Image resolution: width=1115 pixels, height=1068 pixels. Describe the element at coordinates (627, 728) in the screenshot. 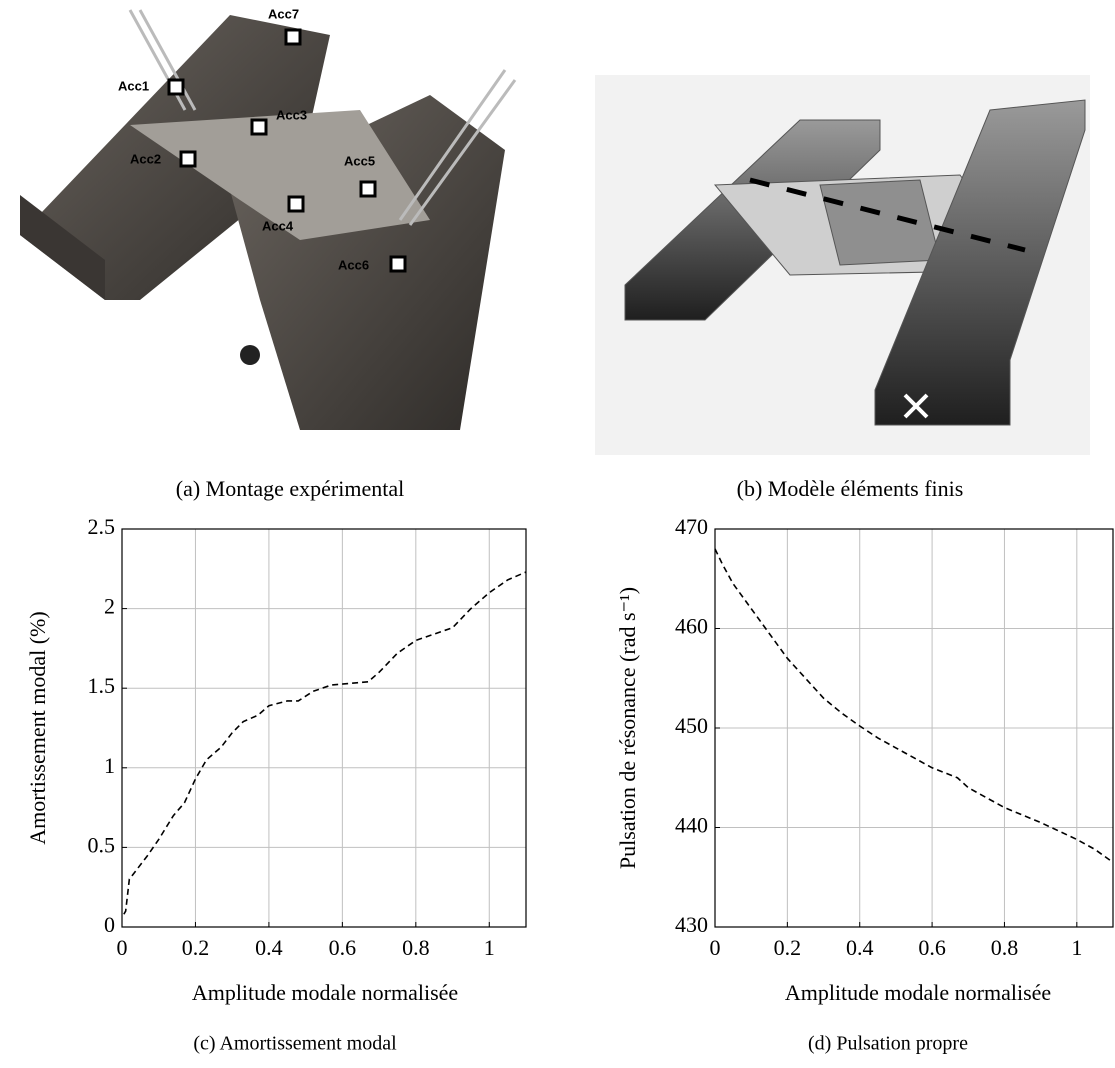

I see `y-axis-label: Pulsation de résonance (rad s⁻¹)` at that location.